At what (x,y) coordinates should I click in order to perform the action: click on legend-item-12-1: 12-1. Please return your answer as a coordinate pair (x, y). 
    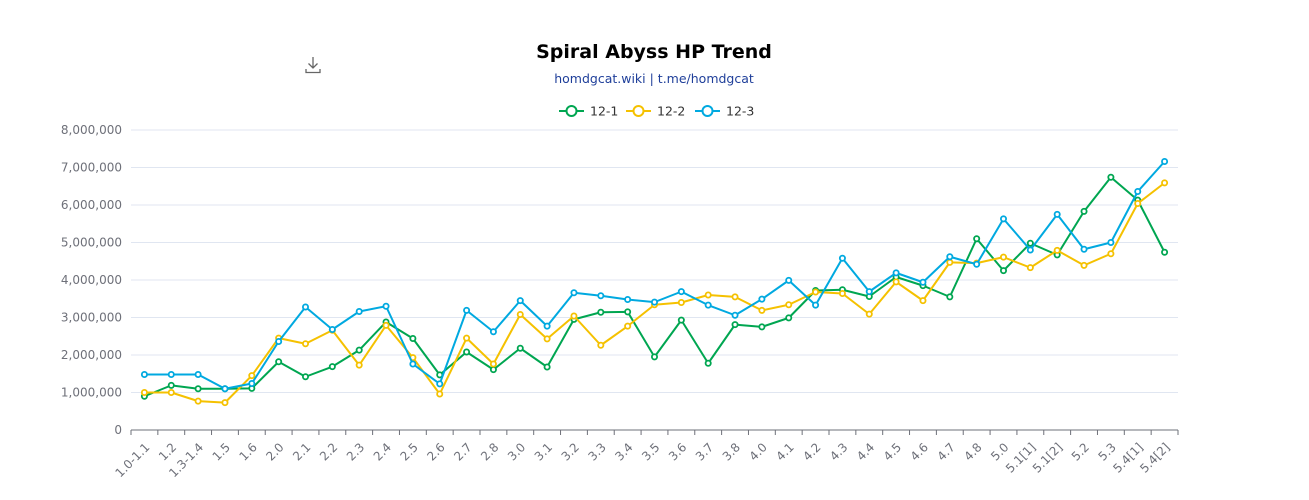
    Looking at the image, I should click on (588, 111).